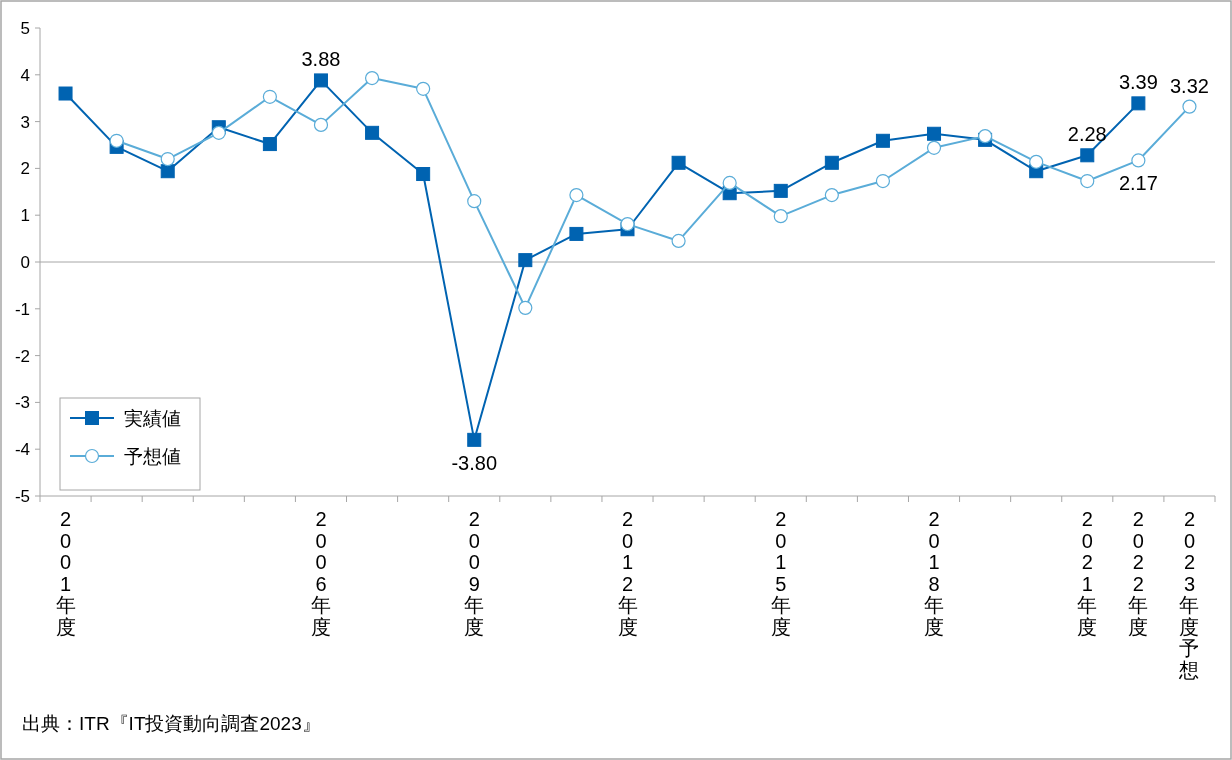  I want to click on data-label: -3.80, so click(474, 462).